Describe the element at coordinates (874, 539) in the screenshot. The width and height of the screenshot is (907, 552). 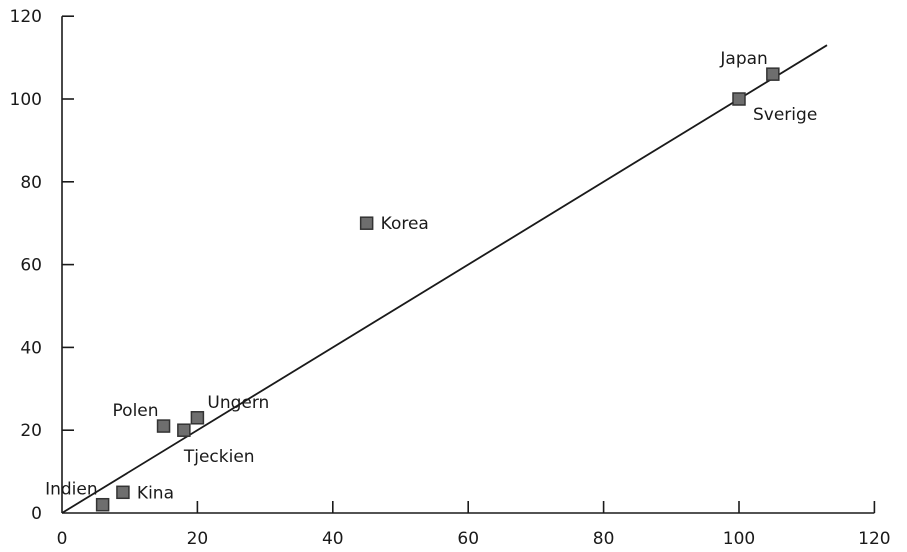
I see `x-tick-label: 120` at that location.